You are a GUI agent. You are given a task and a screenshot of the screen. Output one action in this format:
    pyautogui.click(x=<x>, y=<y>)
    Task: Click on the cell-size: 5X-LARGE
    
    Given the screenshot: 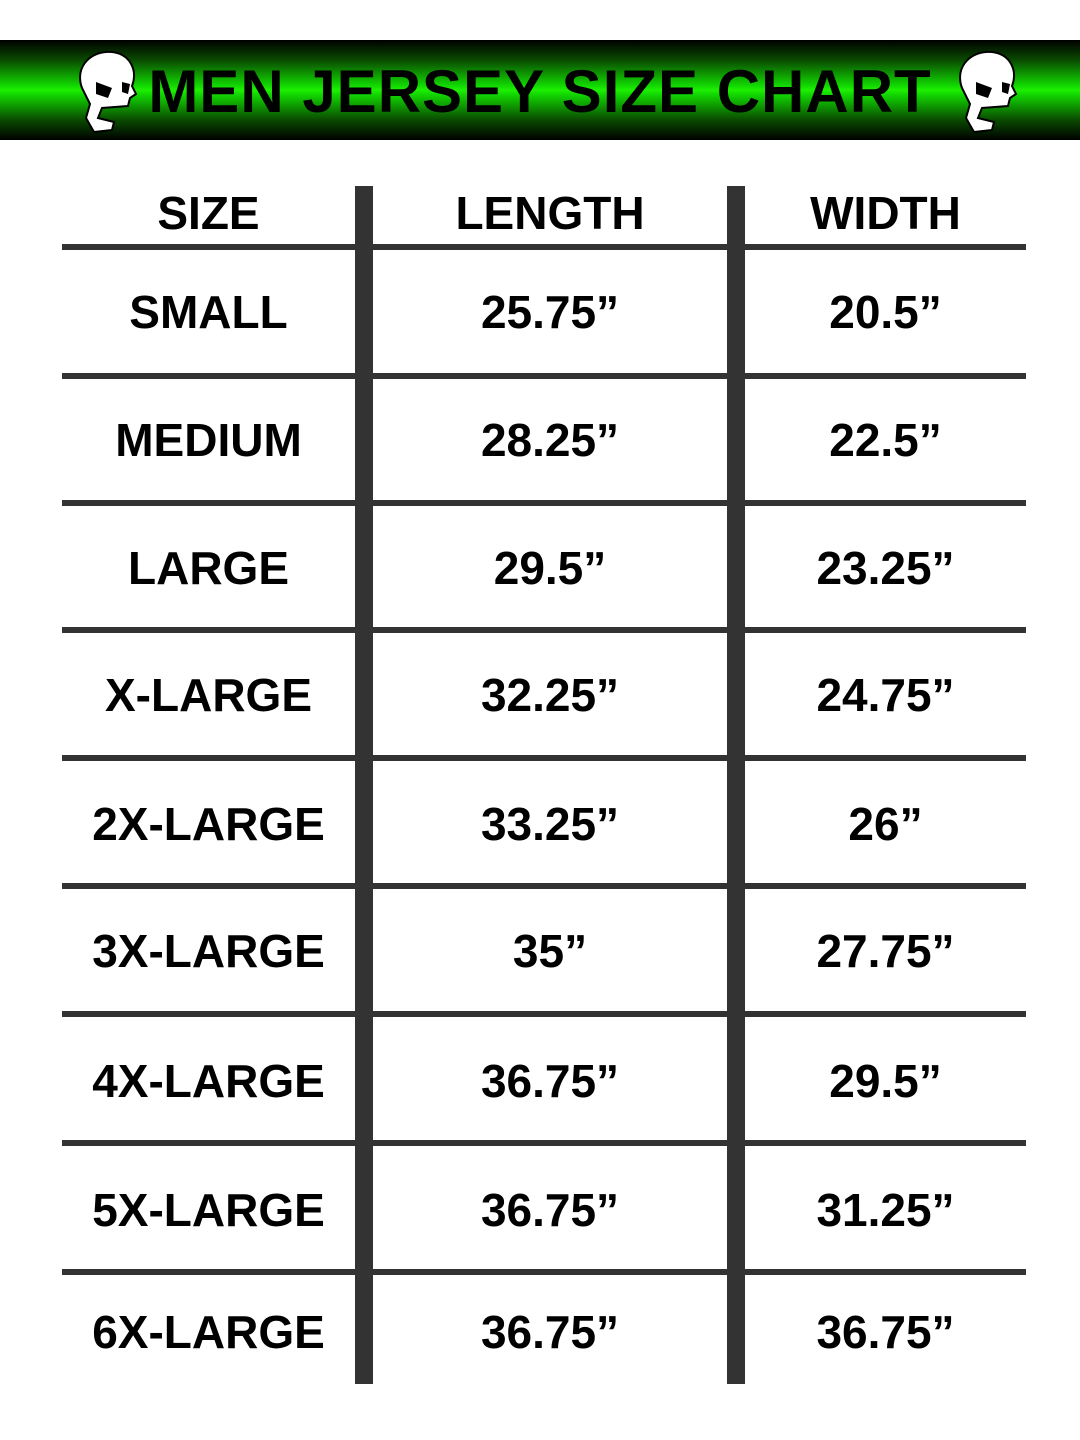 What is the action you would take?
    pyautogui.click(x=208, y=1210)
    